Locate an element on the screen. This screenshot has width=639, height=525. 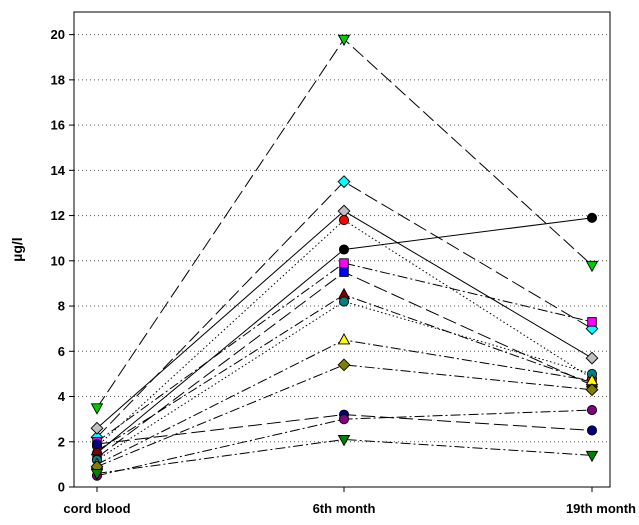
series-line is located at coordinates (344, 456).